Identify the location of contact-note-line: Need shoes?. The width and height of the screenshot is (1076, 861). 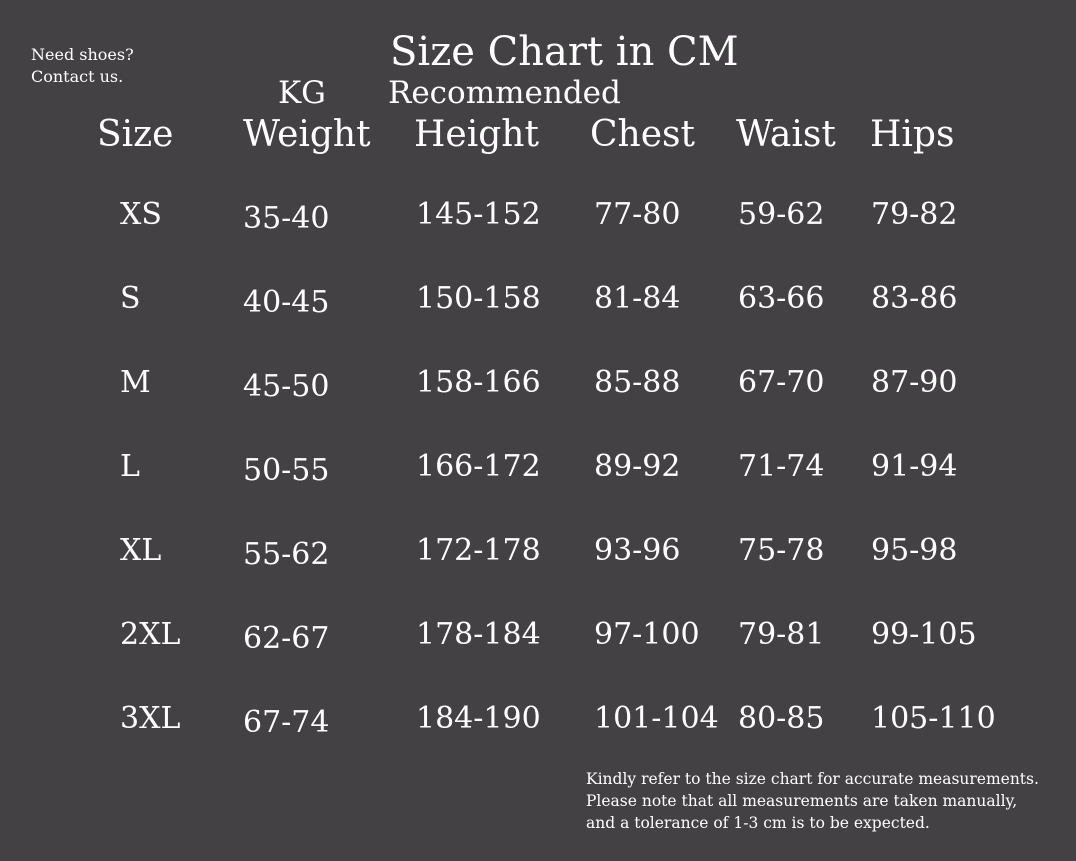
(82, 54).